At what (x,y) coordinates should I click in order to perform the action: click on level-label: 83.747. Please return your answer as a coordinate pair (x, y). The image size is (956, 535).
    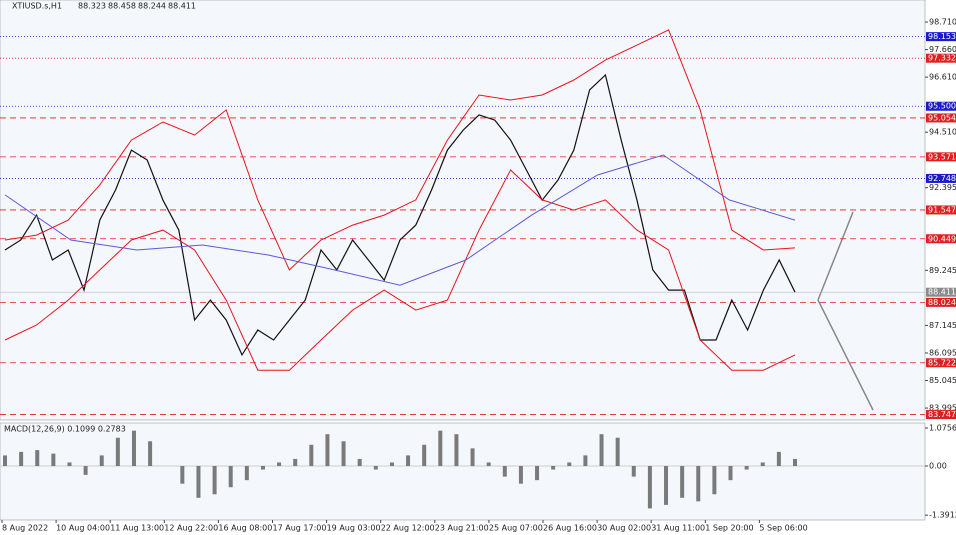
    Looking at the image, I should click on (942, 414).